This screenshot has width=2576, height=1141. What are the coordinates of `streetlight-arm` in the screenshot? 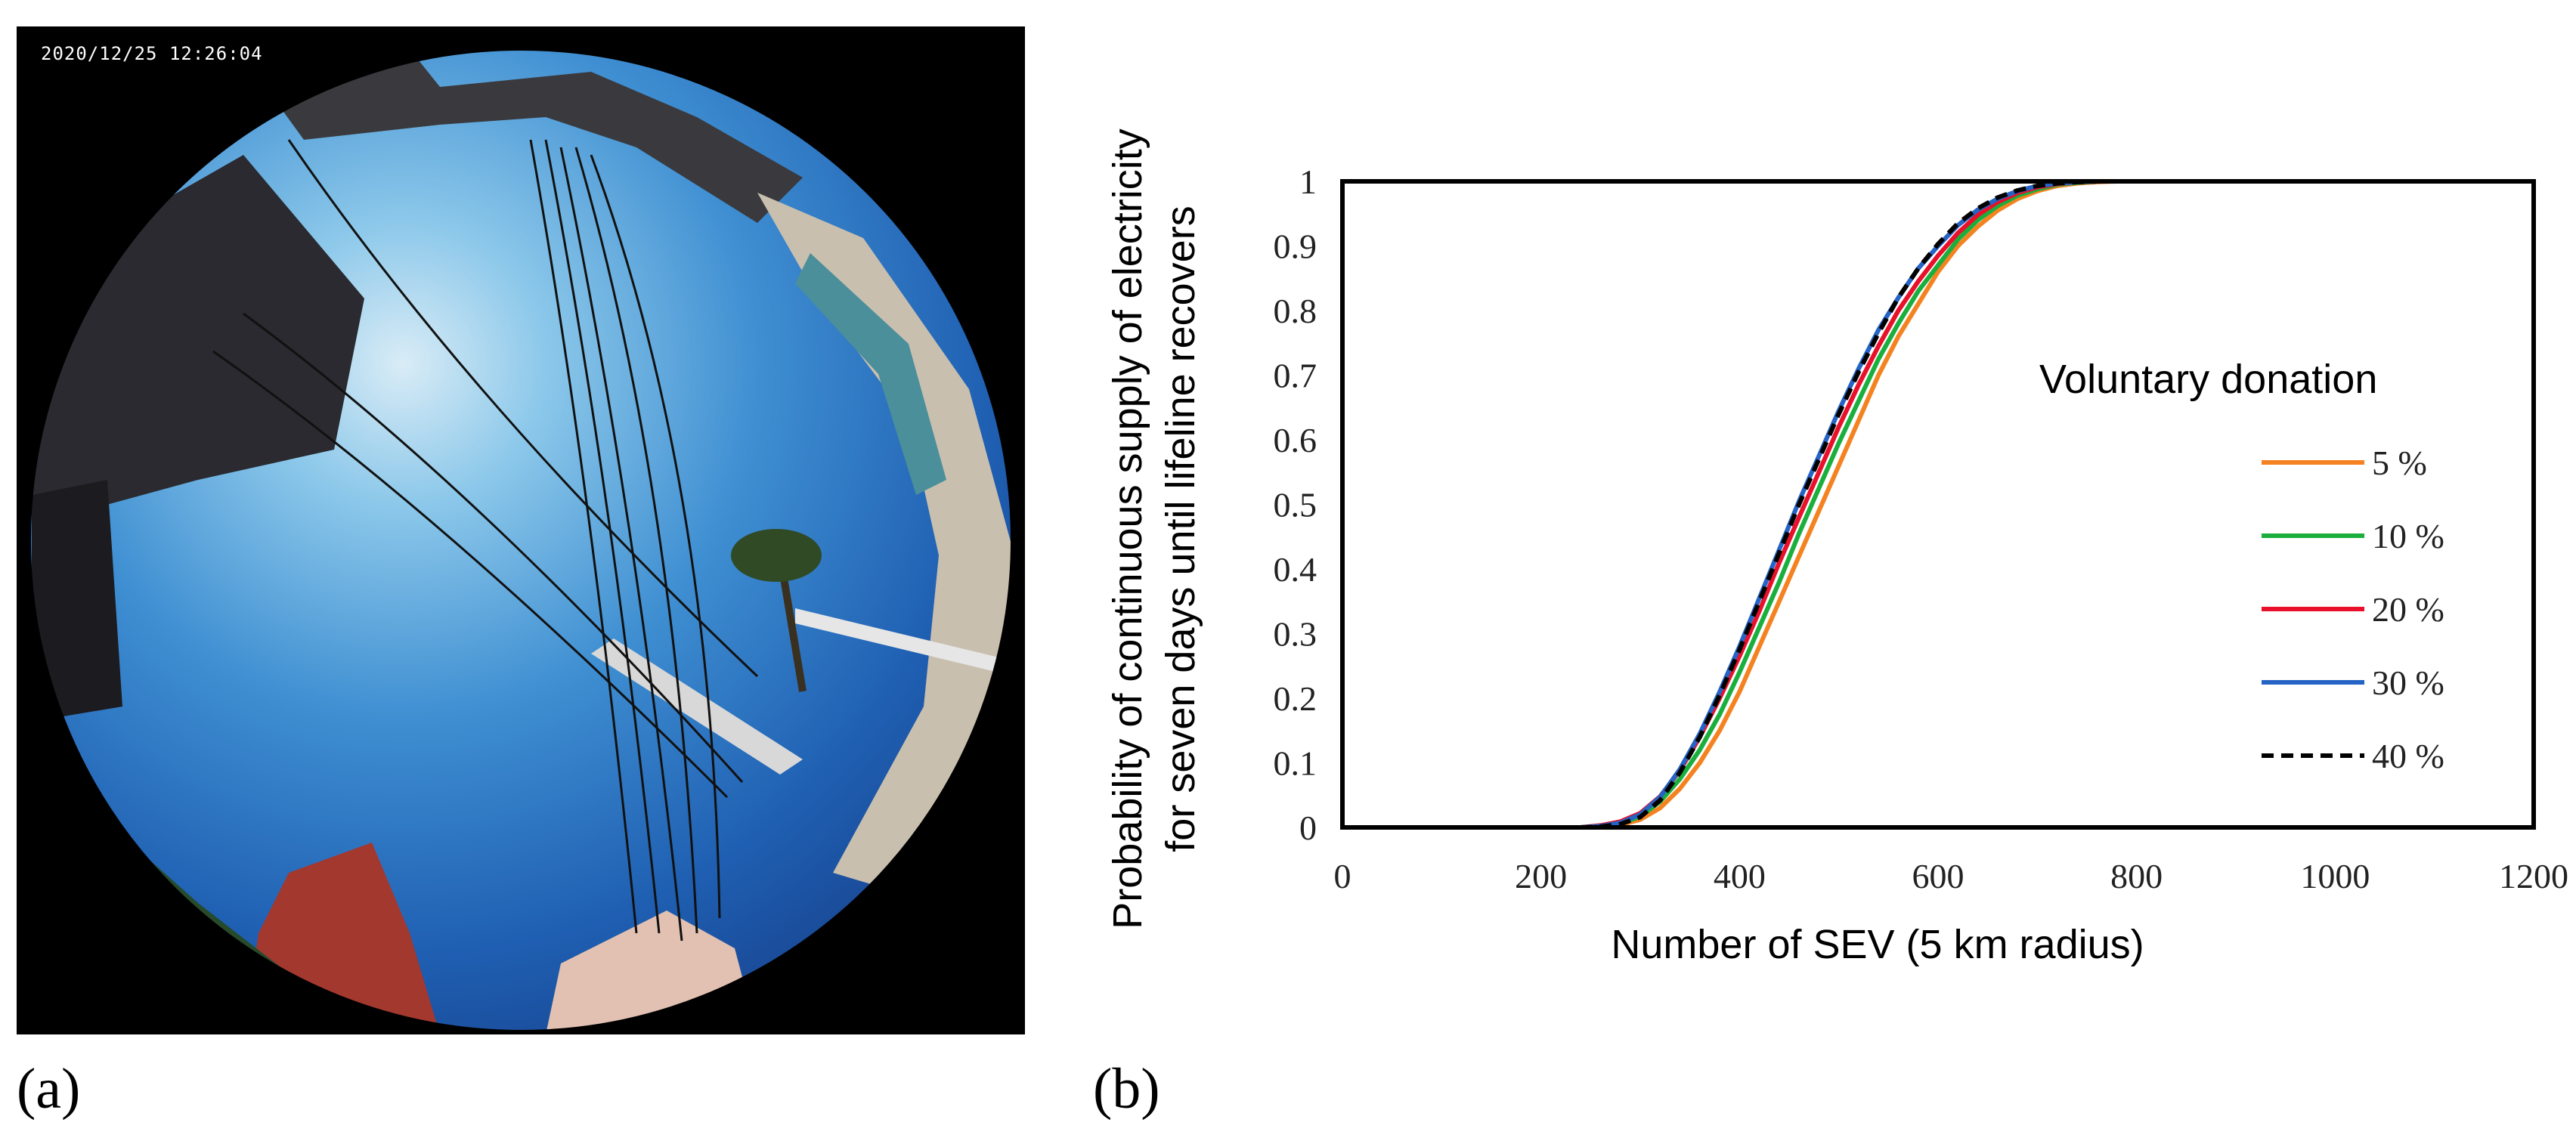 It's located at (903, 642).